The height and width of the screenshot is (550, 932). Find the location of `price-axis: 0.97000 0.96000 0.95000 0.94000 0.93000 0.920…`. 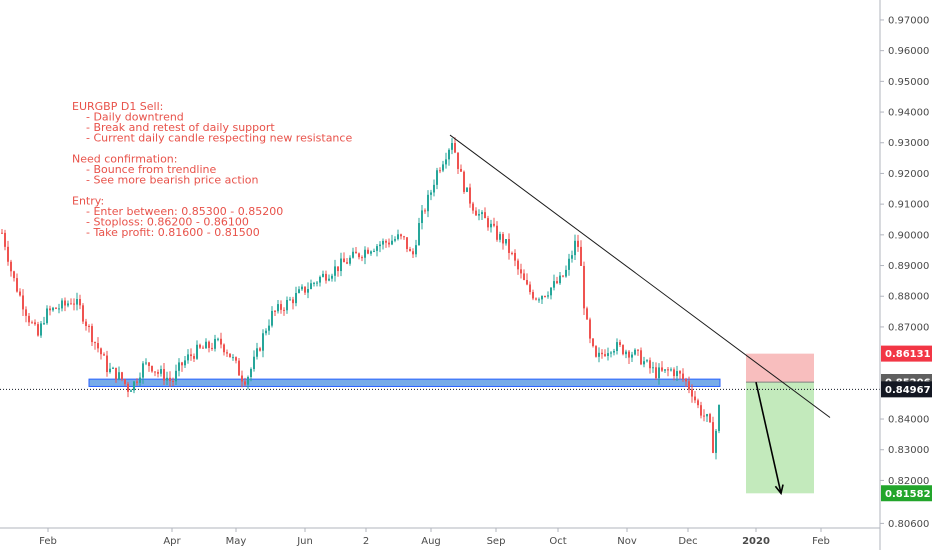

price-axis: 0.97000 0.96000 0.95000 0.94000 0.93000 0.920… is located at coordinates (905, 275).